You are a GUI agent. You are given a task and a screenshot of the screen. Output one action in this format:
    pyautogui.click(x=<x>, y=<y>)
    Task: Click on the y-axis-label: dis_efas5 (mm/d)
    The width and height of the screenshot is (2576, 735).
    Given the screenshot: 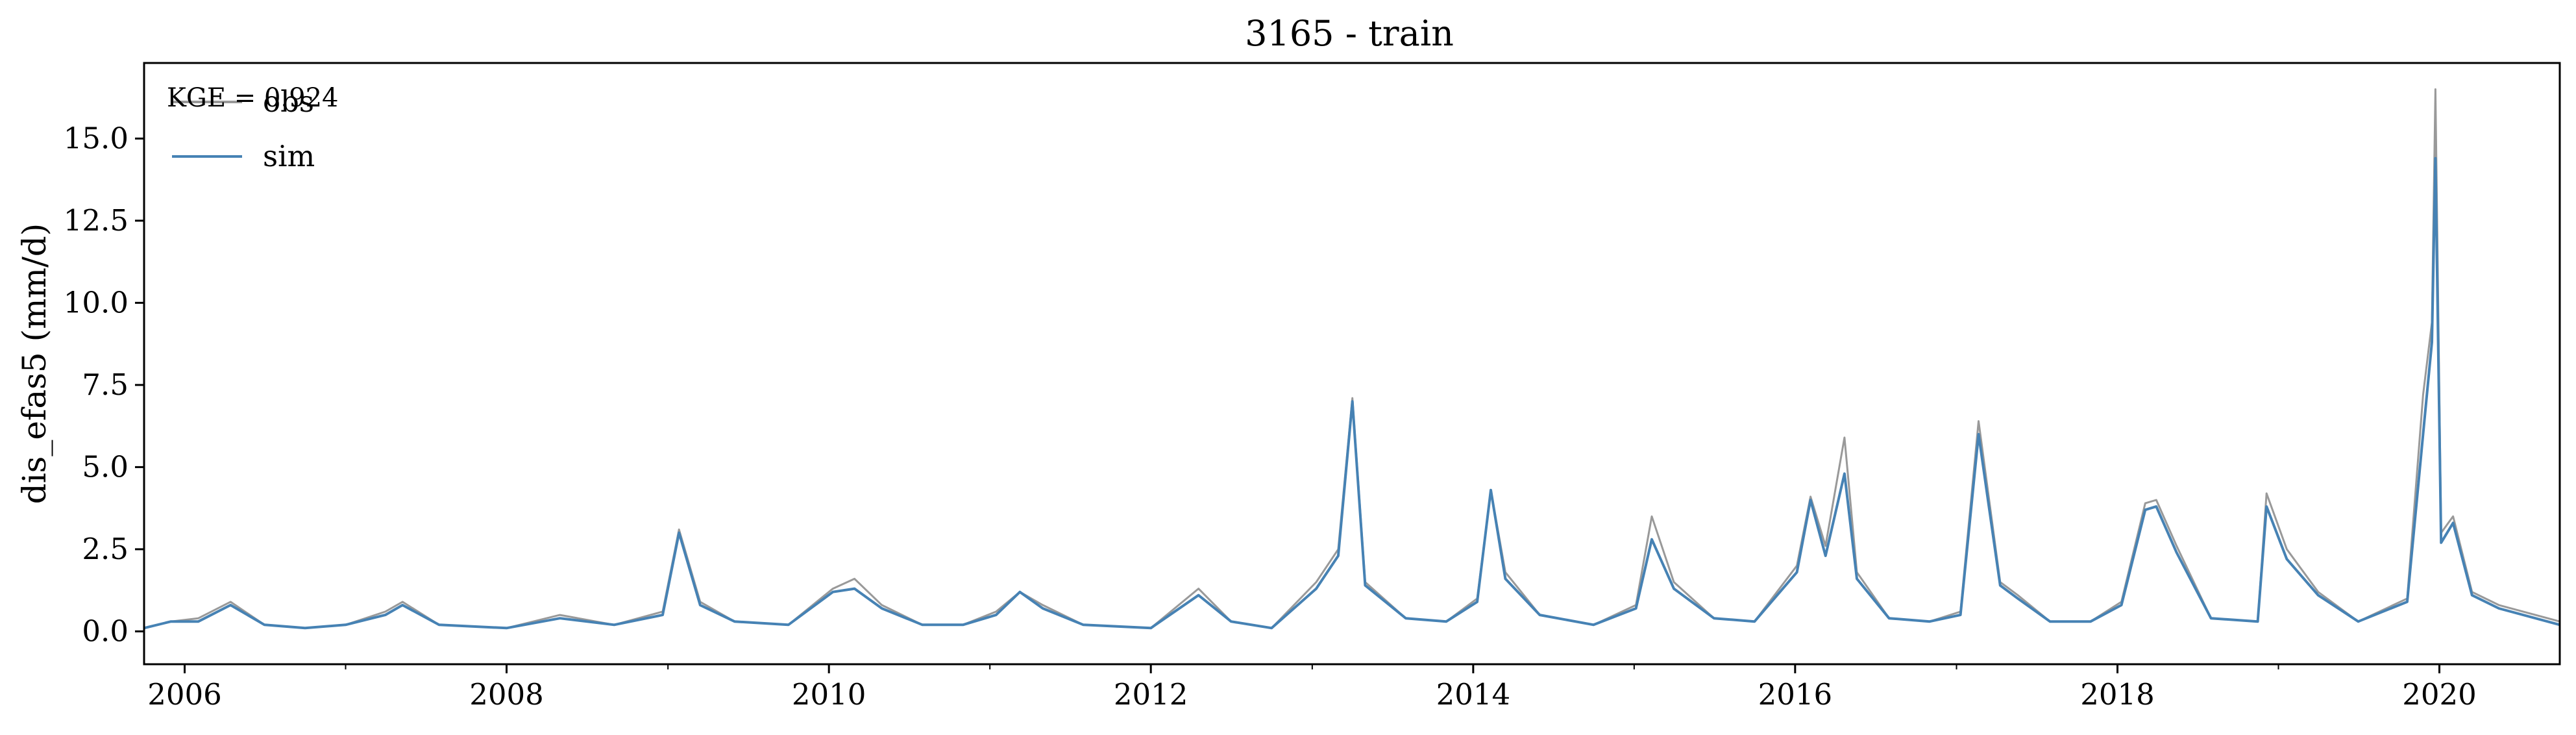 What is the action you would take?
    pyautogui.click(x=34, y=364)
    